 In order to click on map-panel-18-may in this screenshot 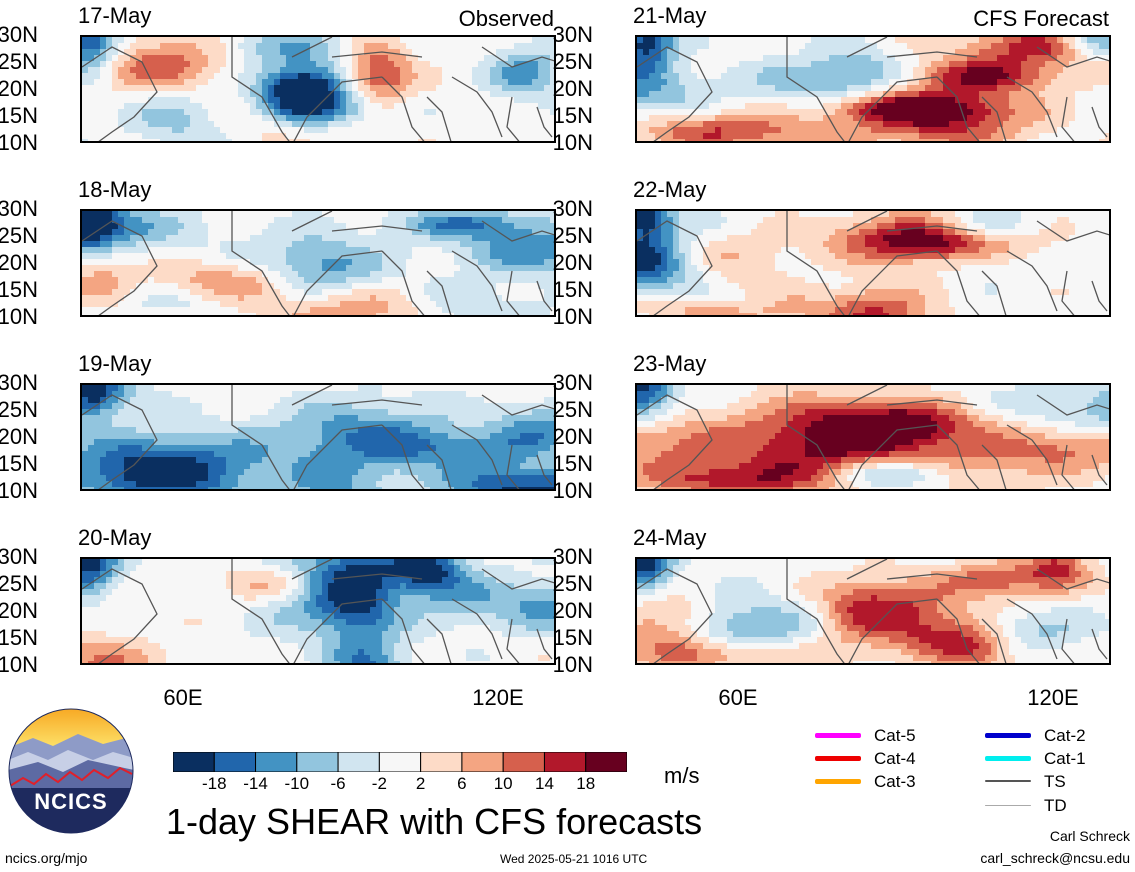, I will do `click(318, 263)`.